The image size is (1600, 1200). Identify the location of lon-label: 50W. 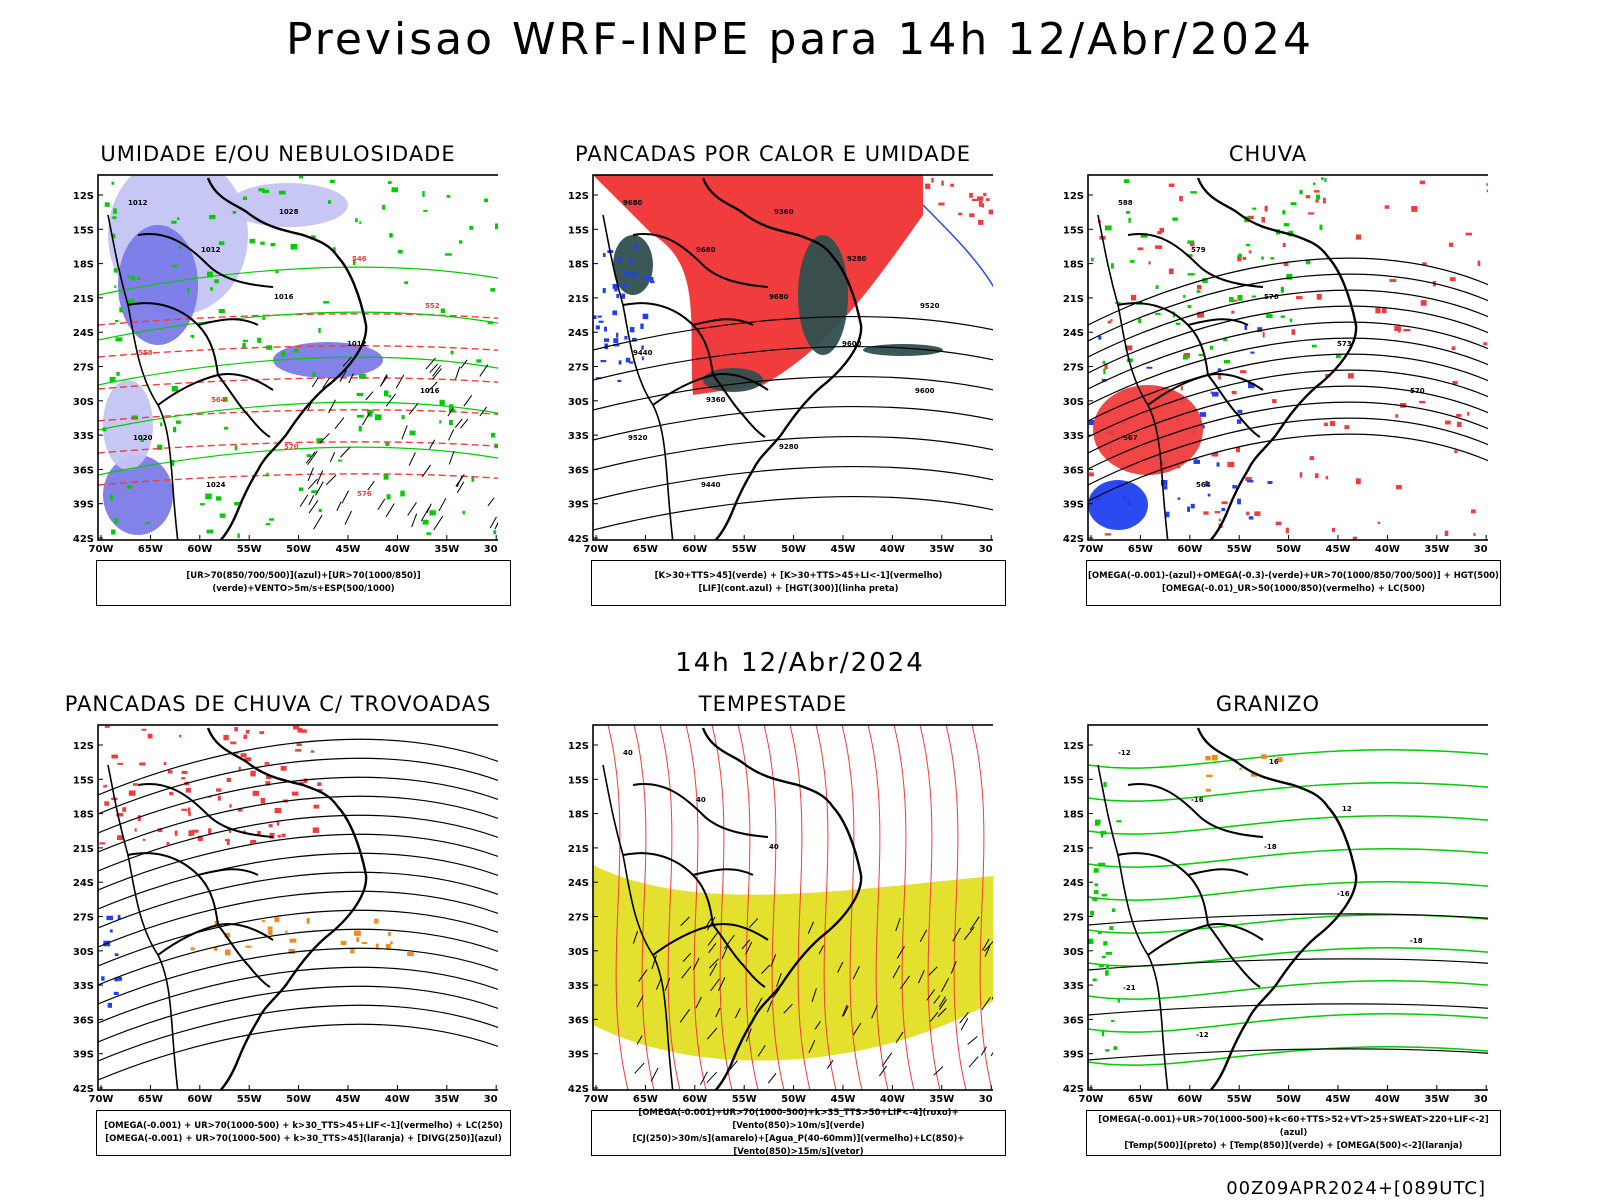
(793, 1099).